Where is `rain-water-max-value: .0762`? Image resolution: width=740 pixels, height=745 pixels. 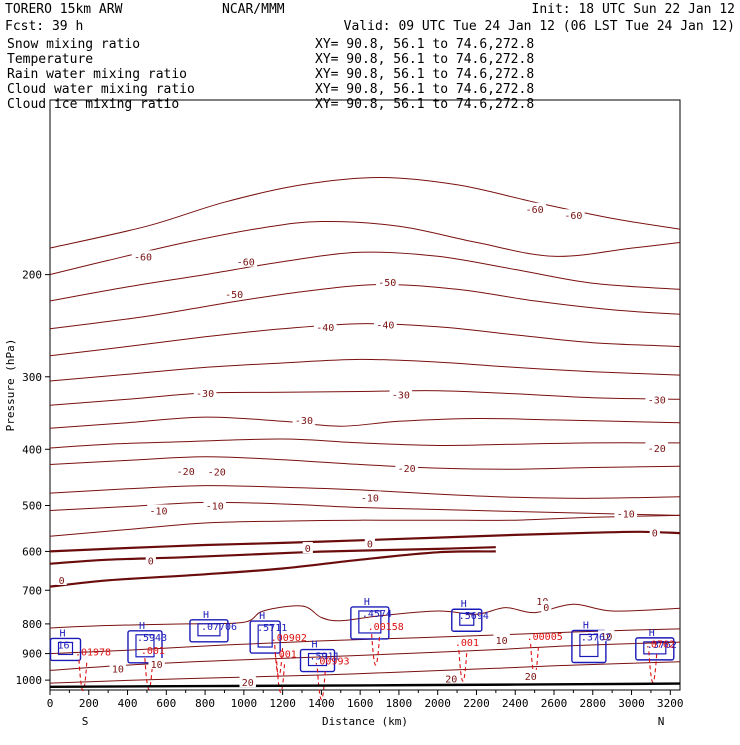
rain-water-max-value: .0762 is located at coordinates (660, 644).